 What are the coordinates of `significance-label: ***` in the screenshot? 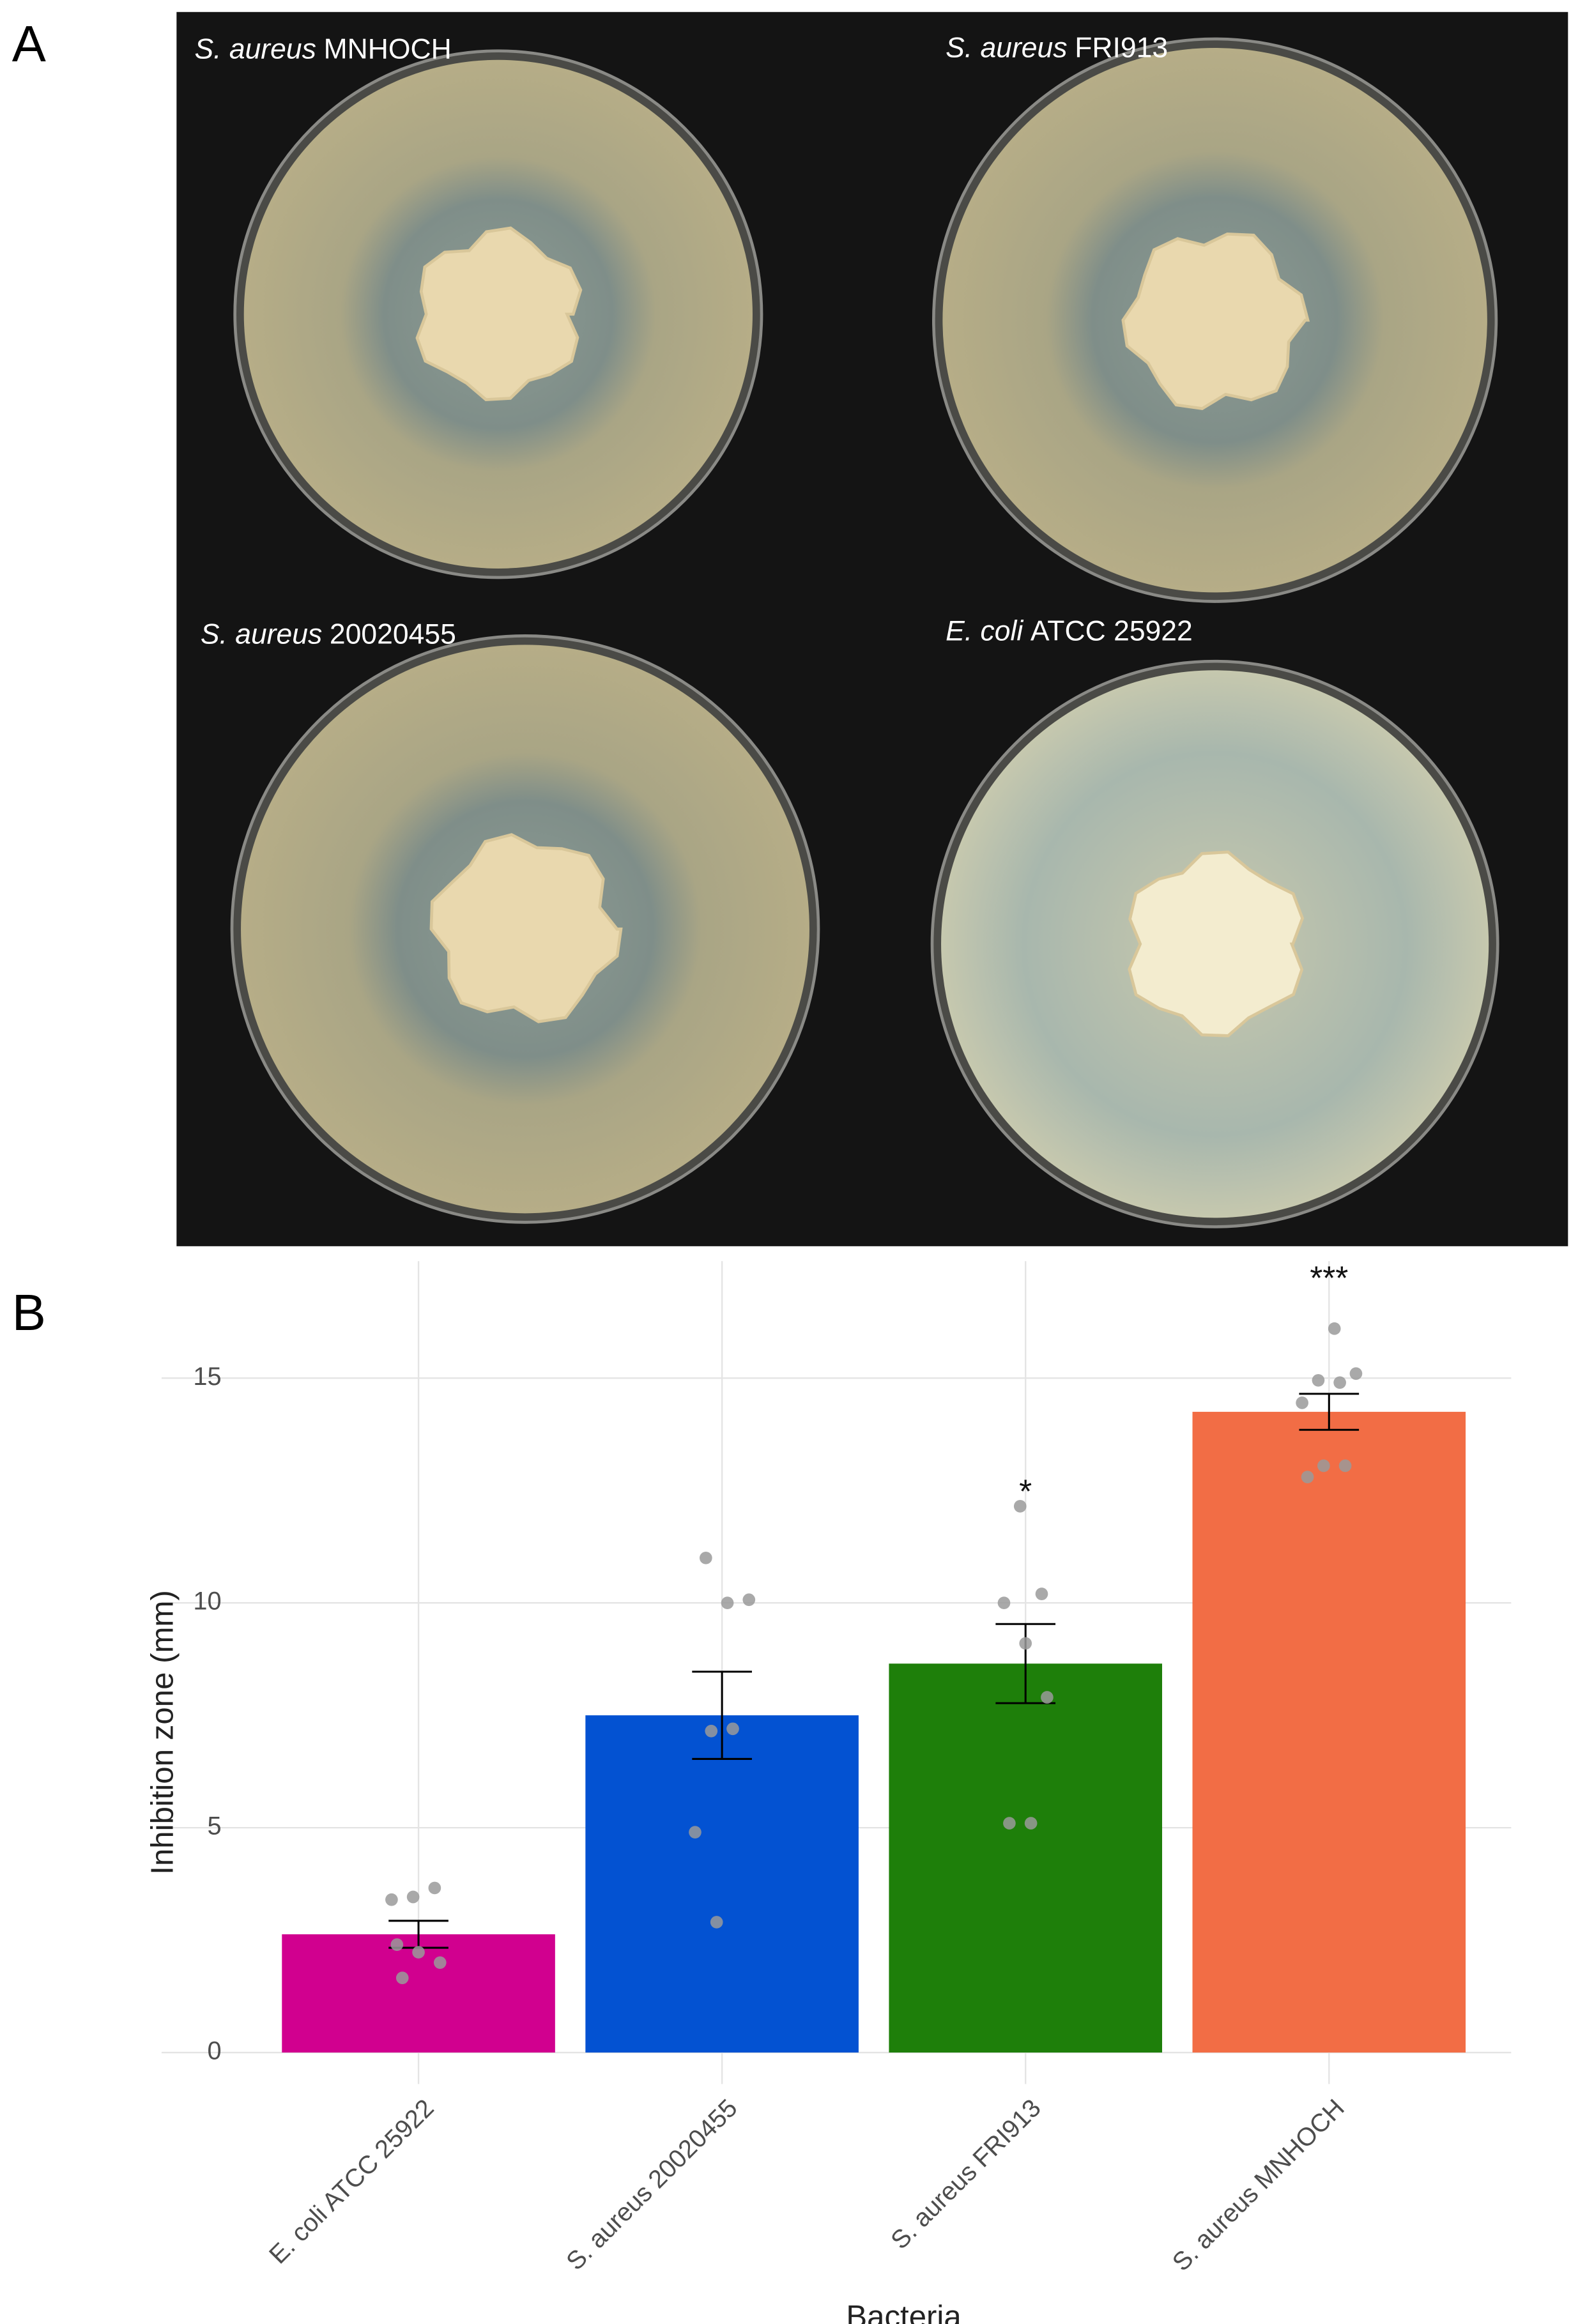 It's located at (1329, 1278).